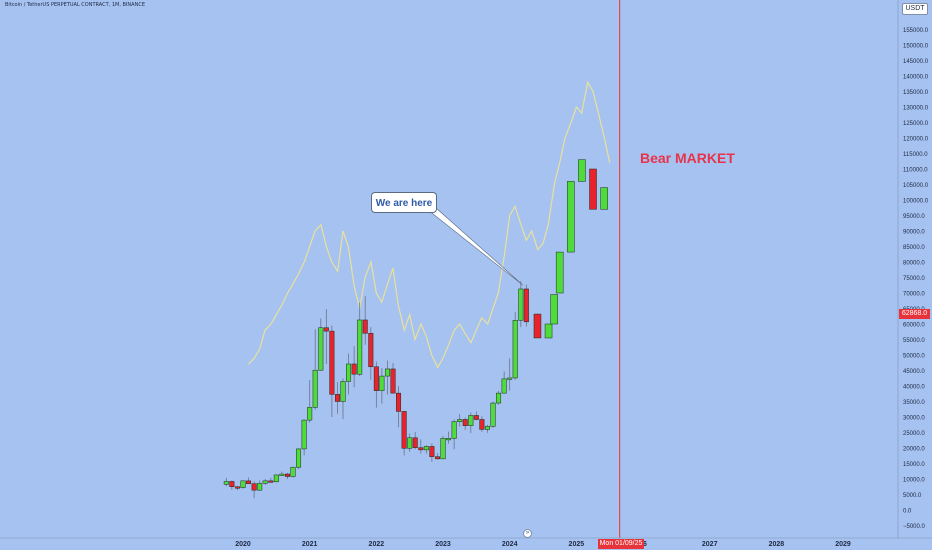 This screenshot has height=550, width=932. I want to click on currency-badge: USDT, so click(915, 9).